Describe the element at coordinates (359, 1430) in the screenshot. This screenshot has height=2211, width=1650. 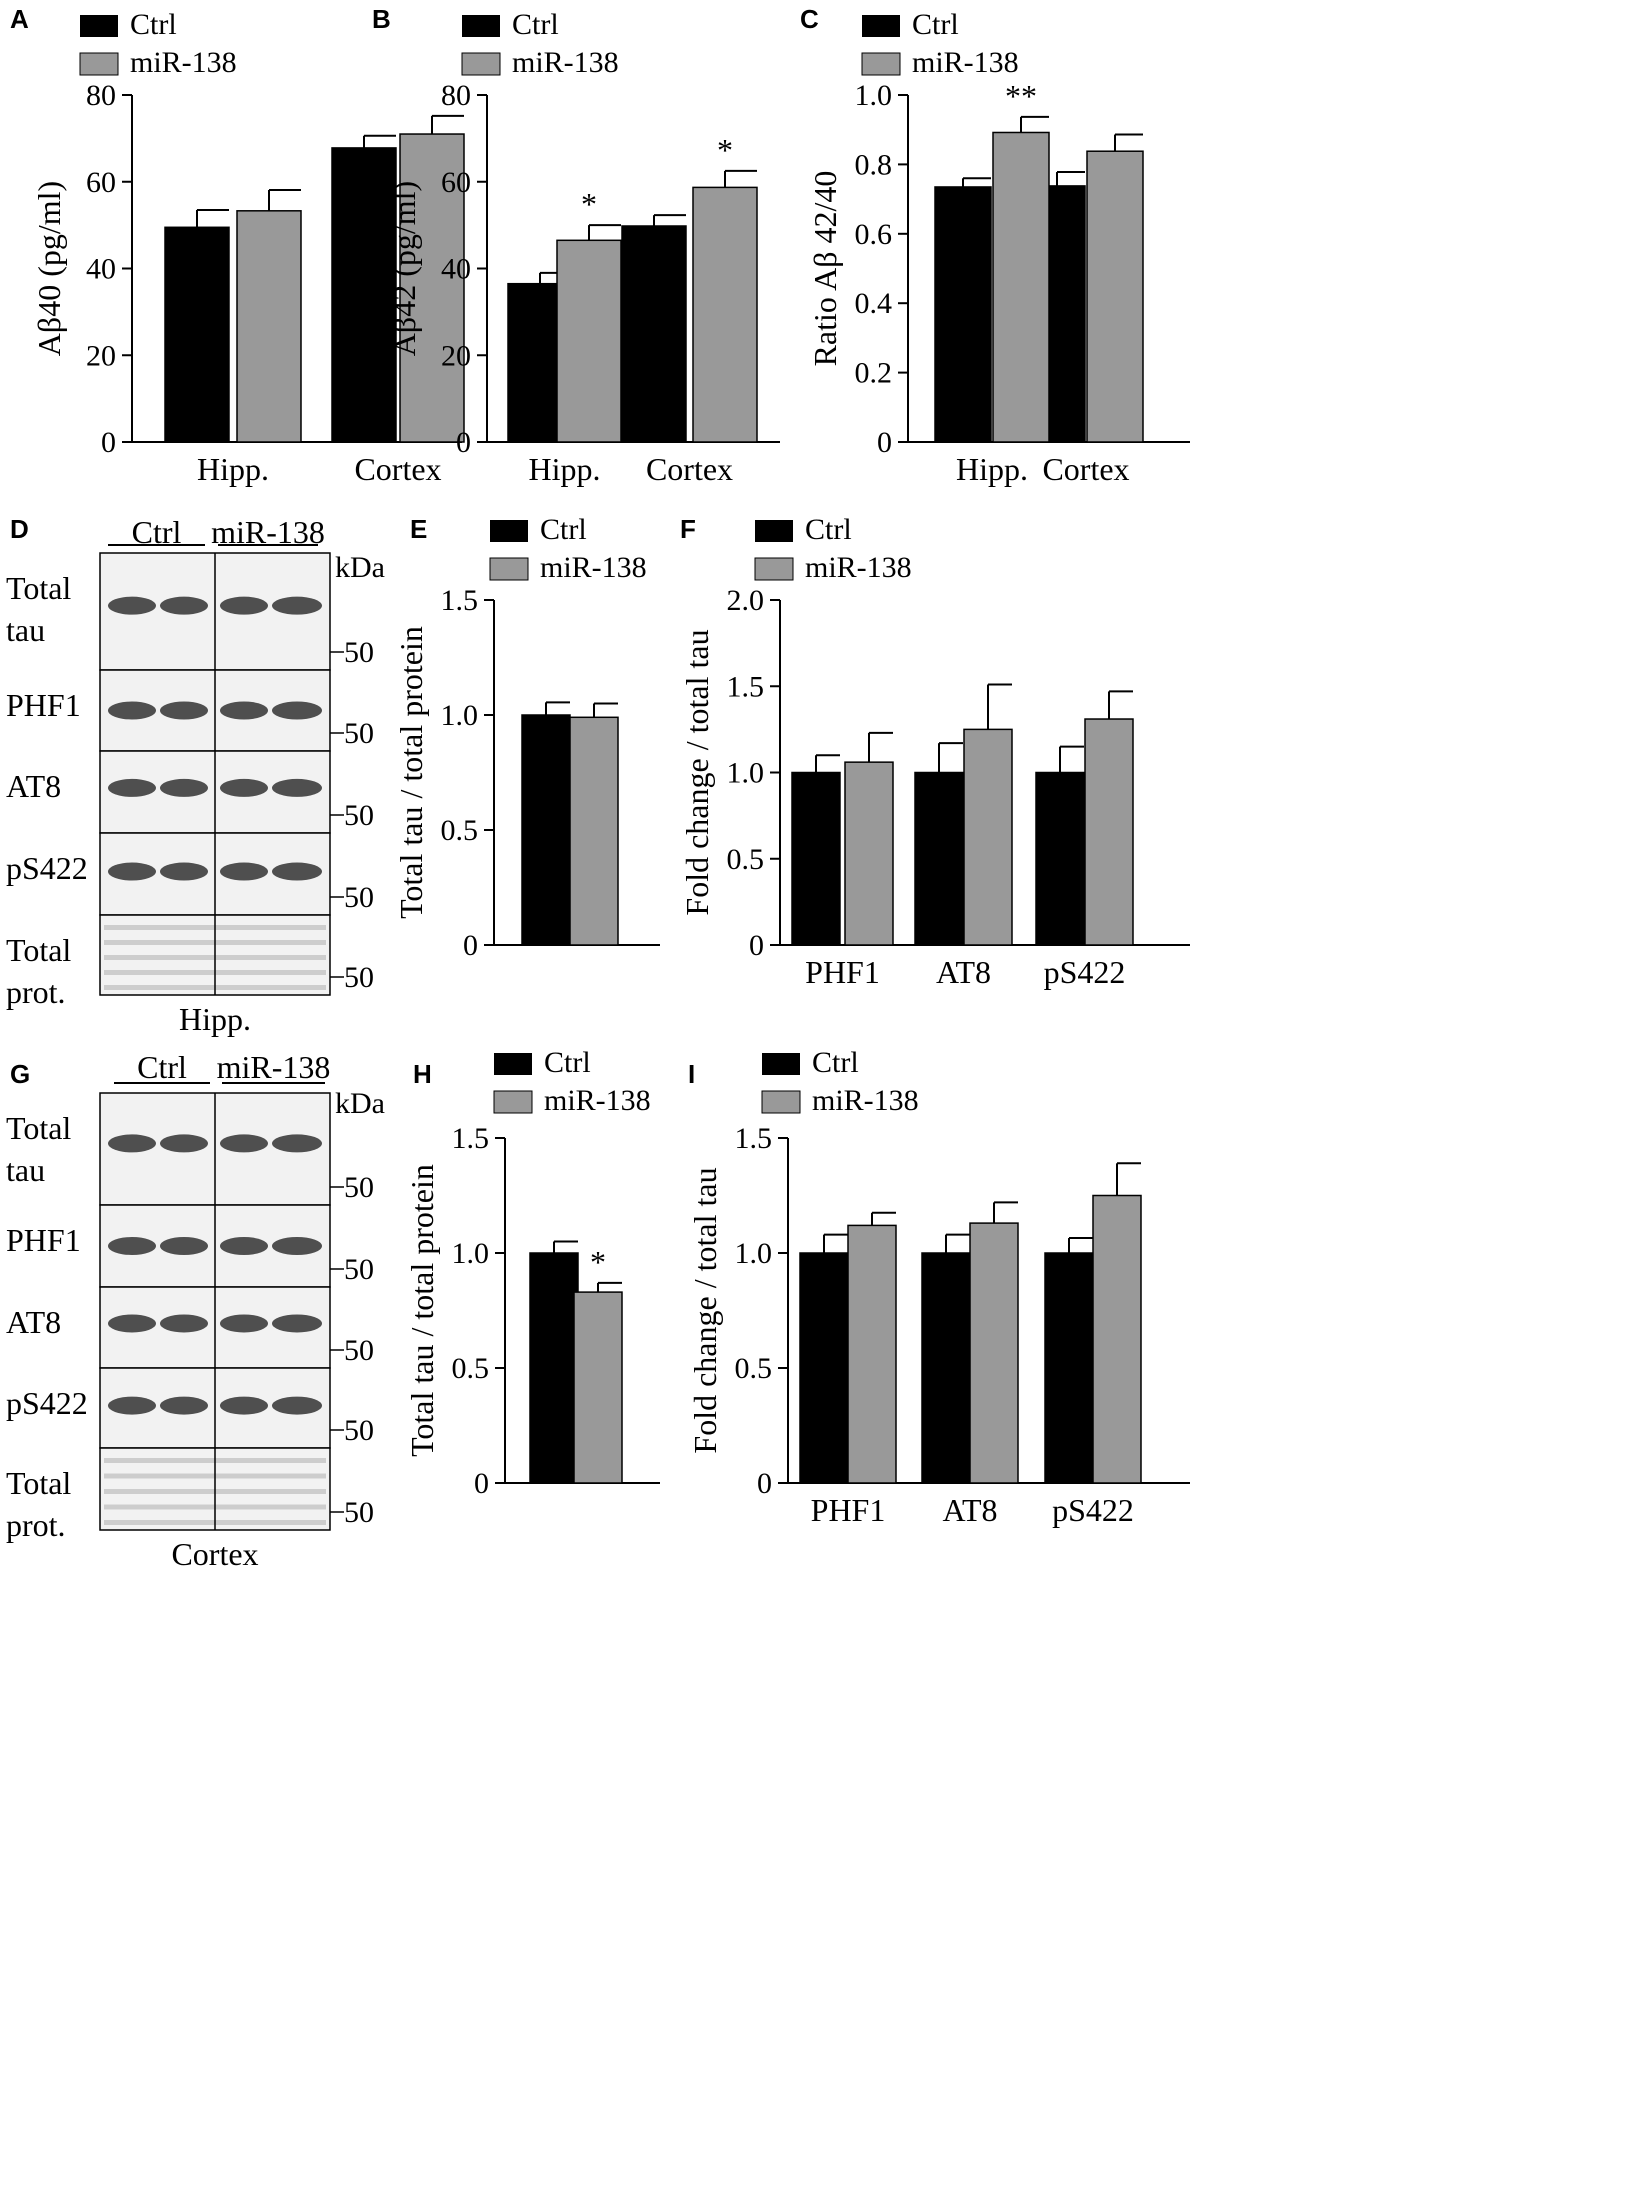
I see `blot-marker-label-g-3: 50` at that location.